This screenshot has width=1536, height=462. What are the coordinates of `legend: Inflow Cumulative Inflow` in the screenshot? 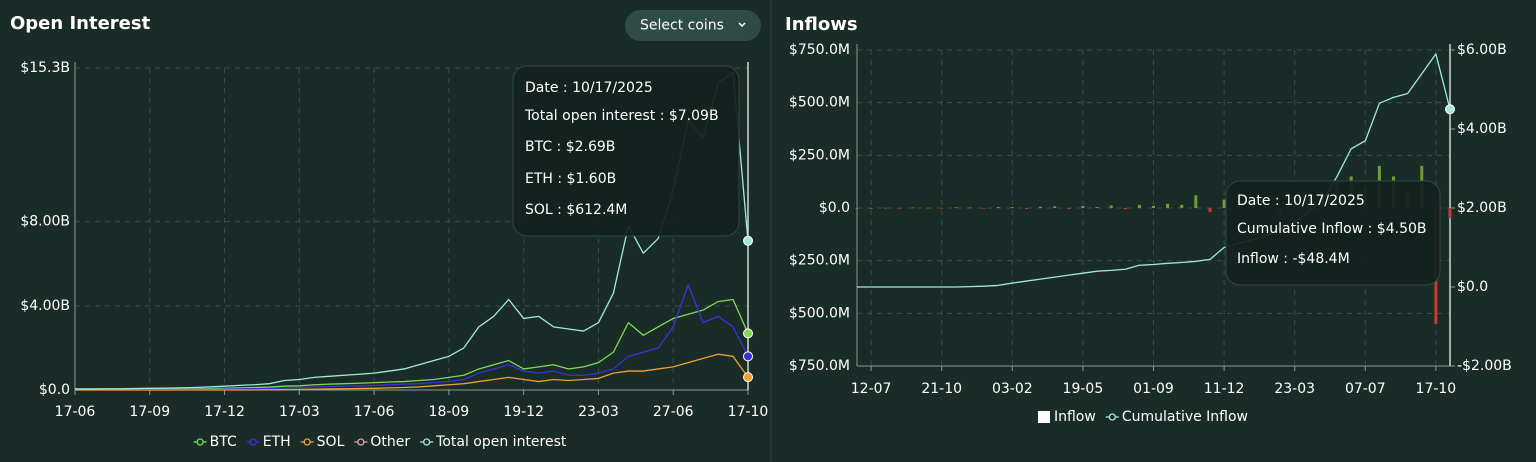 It's located at (1142, 417).